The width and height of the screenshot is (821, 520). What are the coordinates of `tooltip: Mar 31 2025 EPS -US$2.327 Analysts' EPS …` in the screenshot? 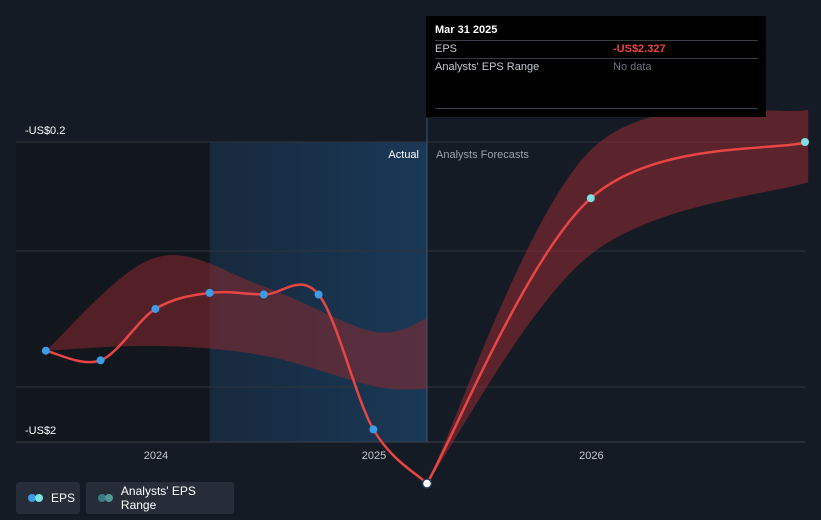 It's located at (596, 66).